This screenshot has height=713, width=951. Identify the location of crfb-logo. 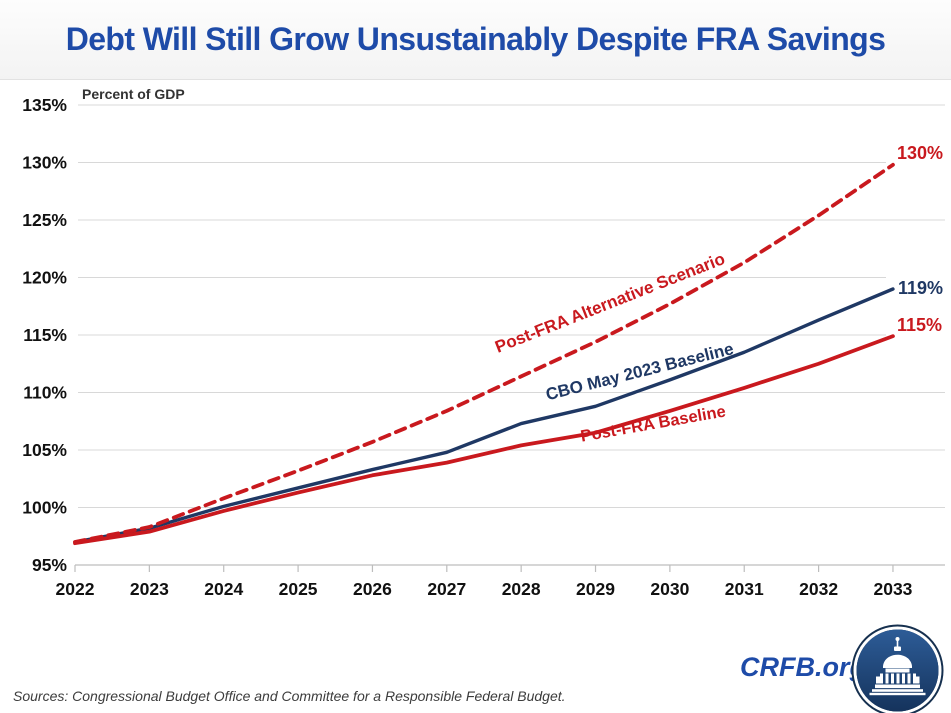
(897, 667).